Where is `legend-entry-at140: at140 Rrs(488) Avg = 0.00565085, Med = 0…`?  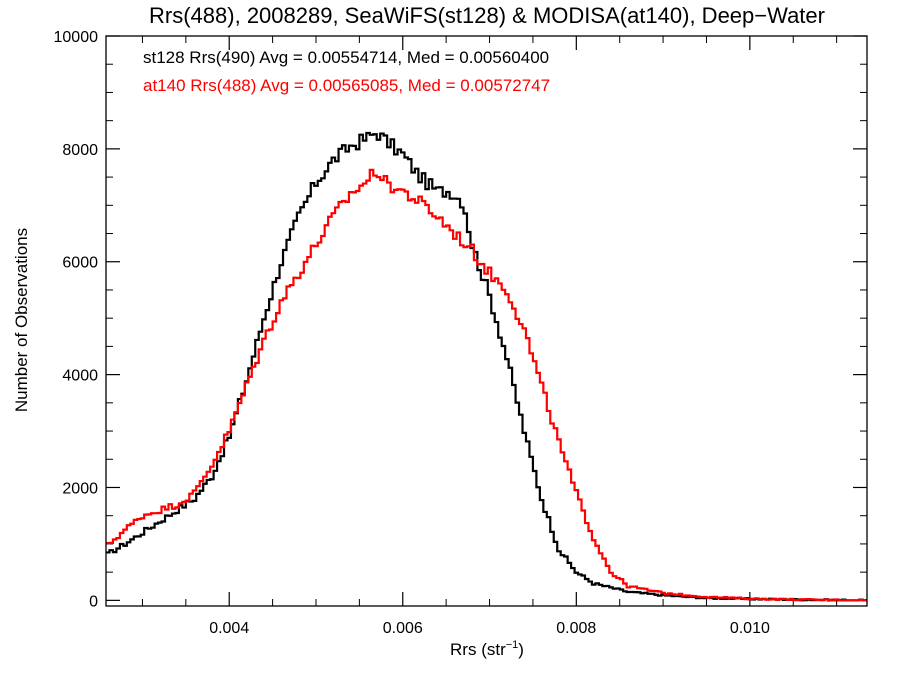 legend-entry-at140: at140 Rrs(488) Avg = 0.00565085, Med = 0… is located at coordinates (346, 85).